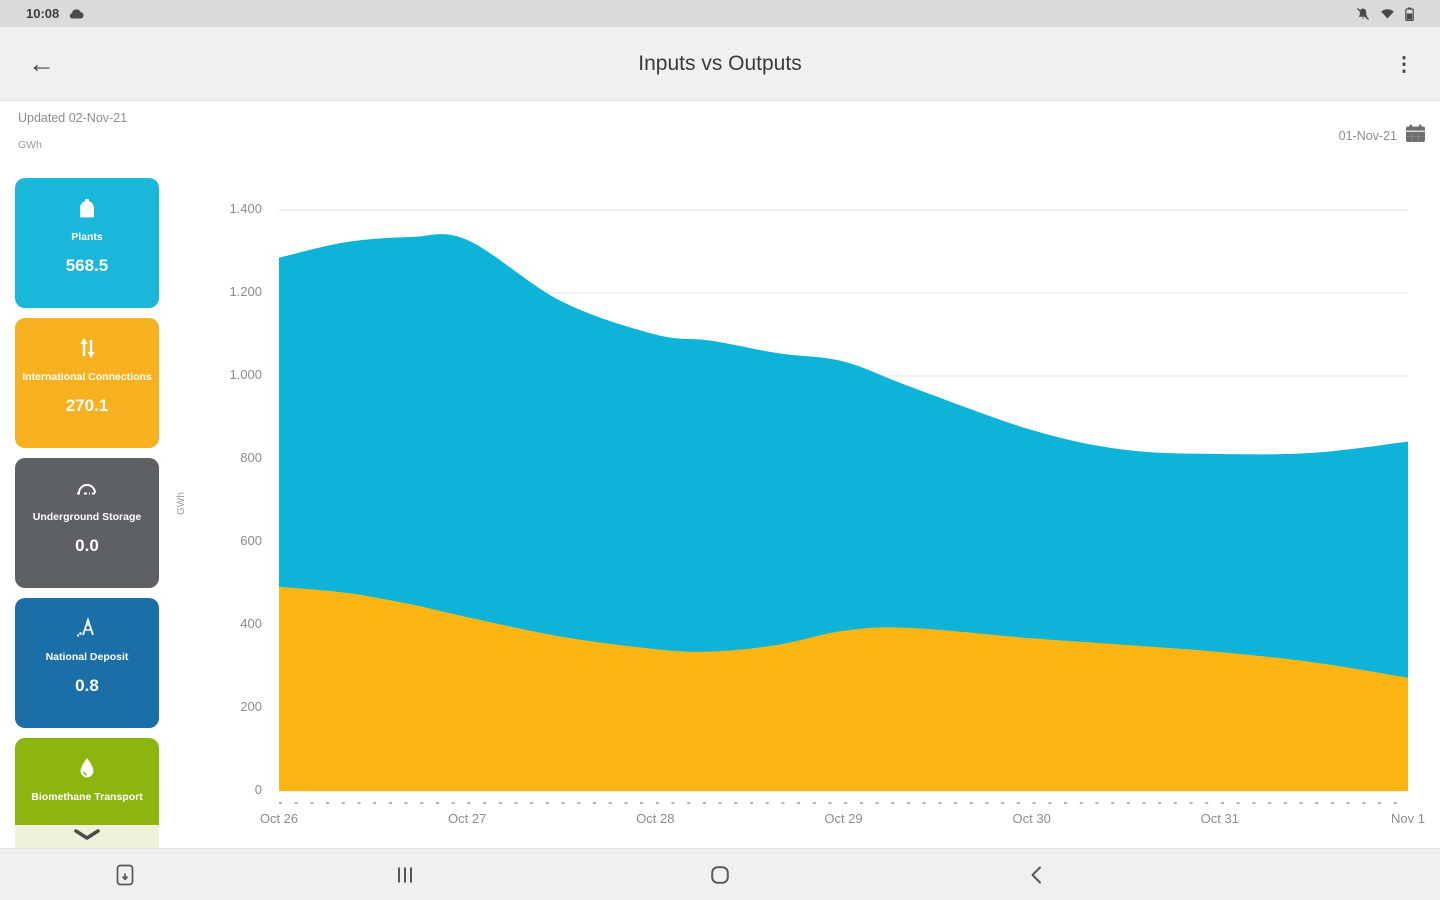  Describe the element at coordinates (251, 540) in the screenshot. I see `y-tick-label: 600` at that location.